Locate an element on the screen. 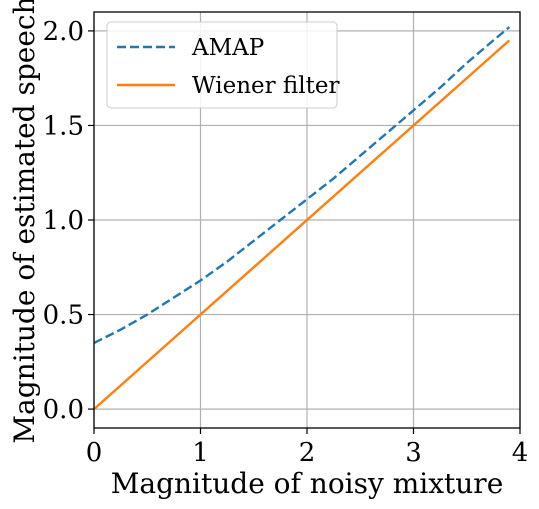 The width and height of the screenshot is (539, 509). y-tick-label: 1.0 is located at coordinates (63, 221).